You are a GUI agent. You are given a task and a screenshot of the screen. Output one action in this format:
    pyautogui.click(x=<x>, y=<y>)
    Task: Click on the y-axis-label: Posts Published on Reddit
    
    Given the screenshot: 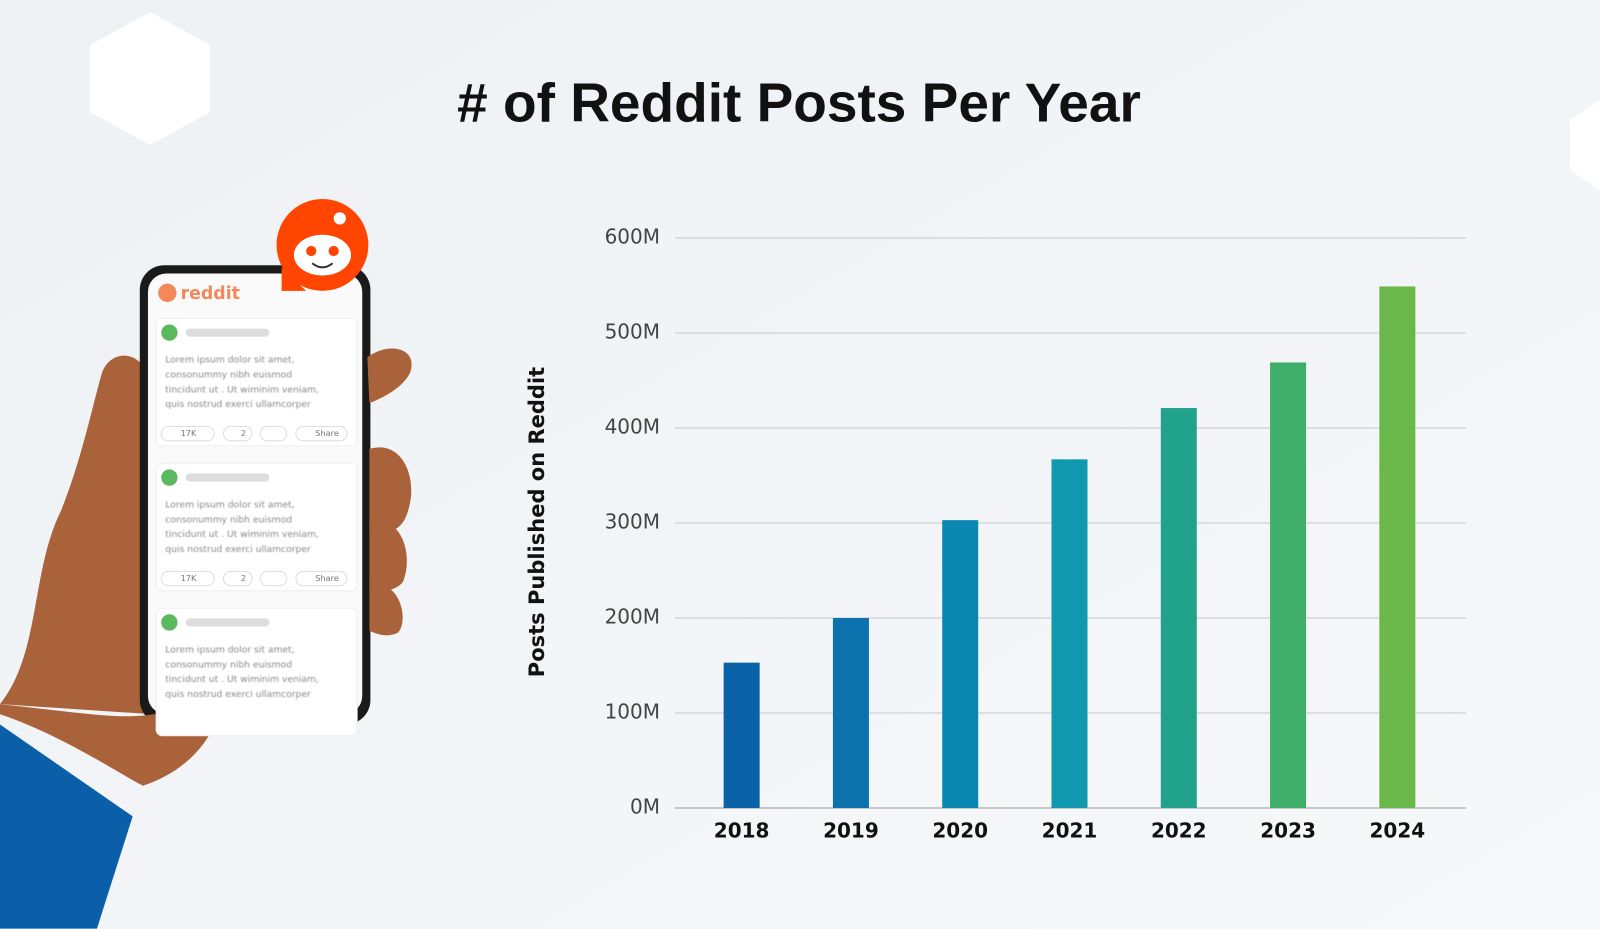 What is the action you would take?
    pyautogui.click(x=537, y=522)
    